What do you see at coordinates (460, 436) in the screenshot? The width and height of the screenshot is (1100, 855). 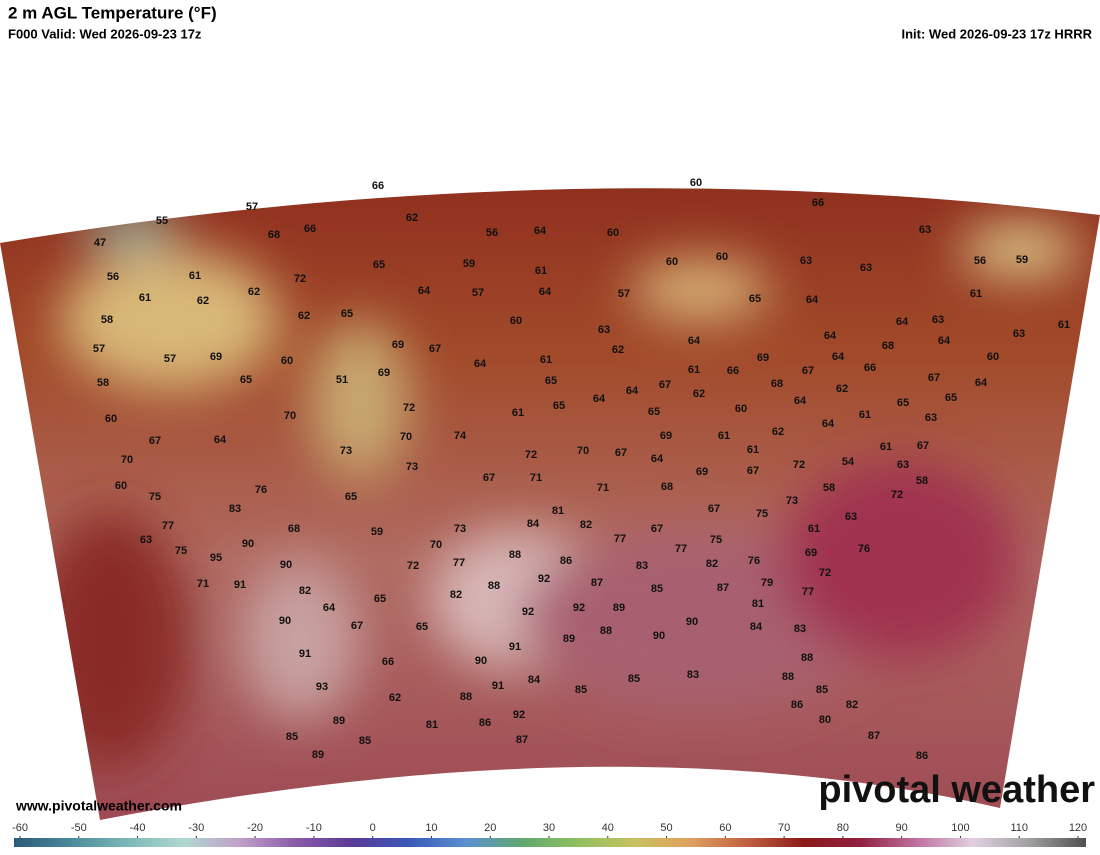 I see `station-temperature: 74` at bounding box center [460, 436].